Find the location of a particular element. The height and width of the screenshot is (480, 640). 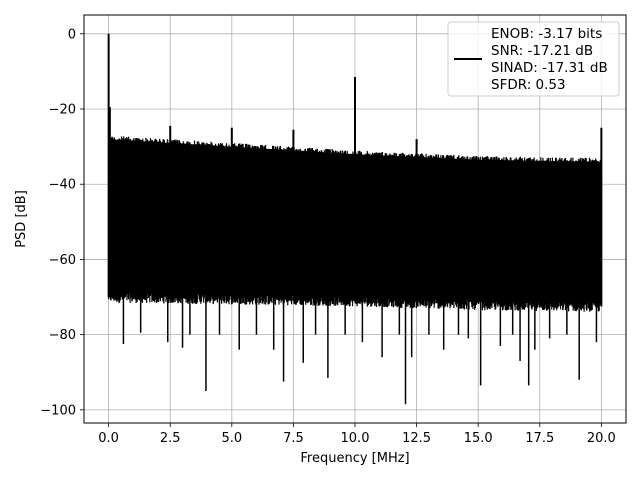

x-tick-label: 10.0 is located at coordinates (355, 438).